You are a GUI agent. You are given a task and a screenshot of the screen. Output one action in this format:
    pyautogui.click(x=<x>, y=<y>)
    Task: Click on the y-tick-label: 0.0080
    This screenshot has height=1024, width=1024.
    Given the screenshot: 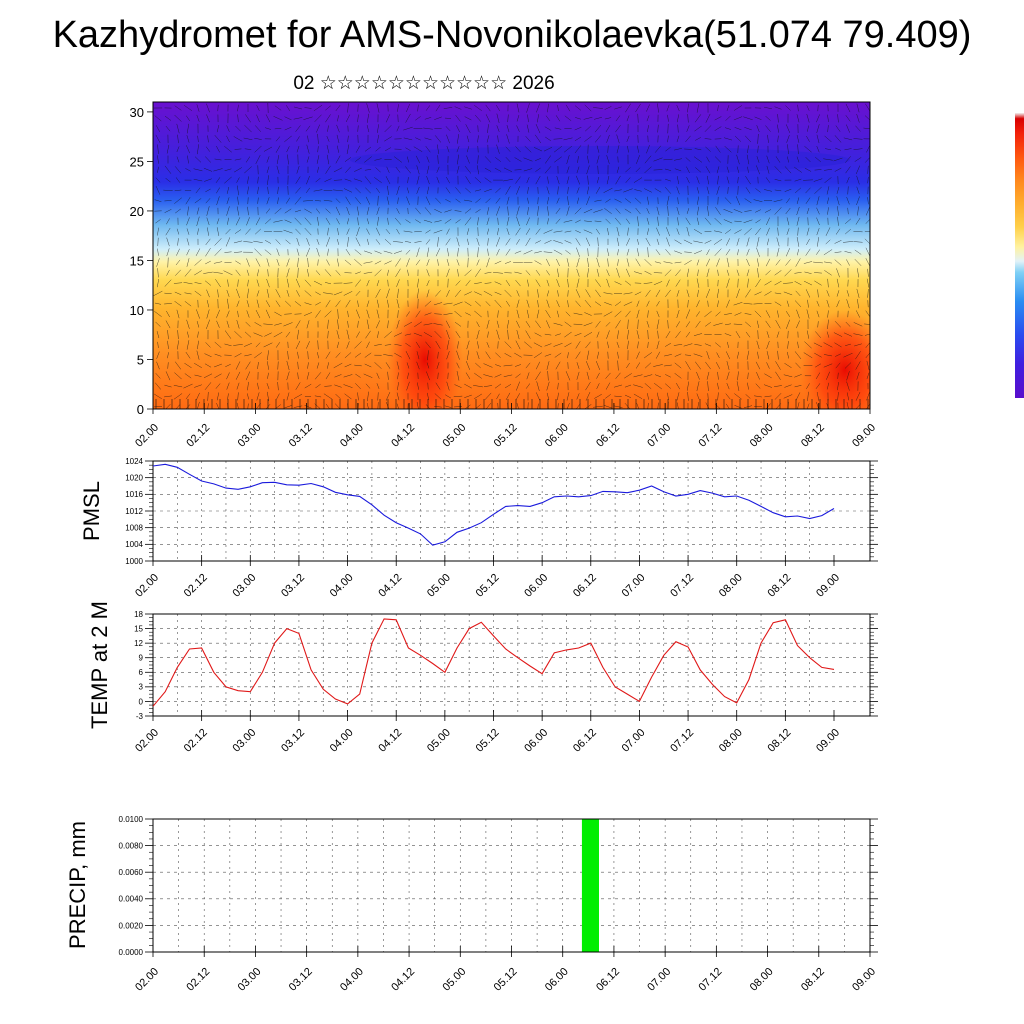 What is the action you would take?
    pyautogui.click(x=131, y=845)
    